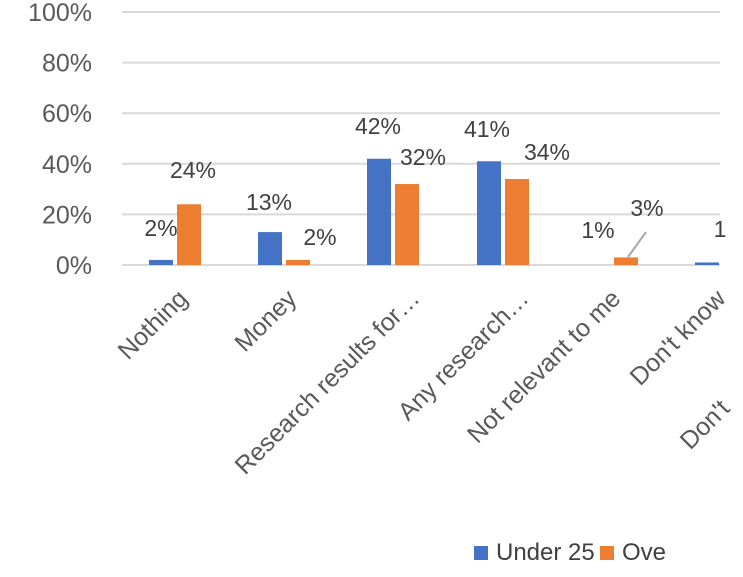 The width and height of the screenshot is (743, 577). I want to click on data-label: 1%, so click(597, 230).